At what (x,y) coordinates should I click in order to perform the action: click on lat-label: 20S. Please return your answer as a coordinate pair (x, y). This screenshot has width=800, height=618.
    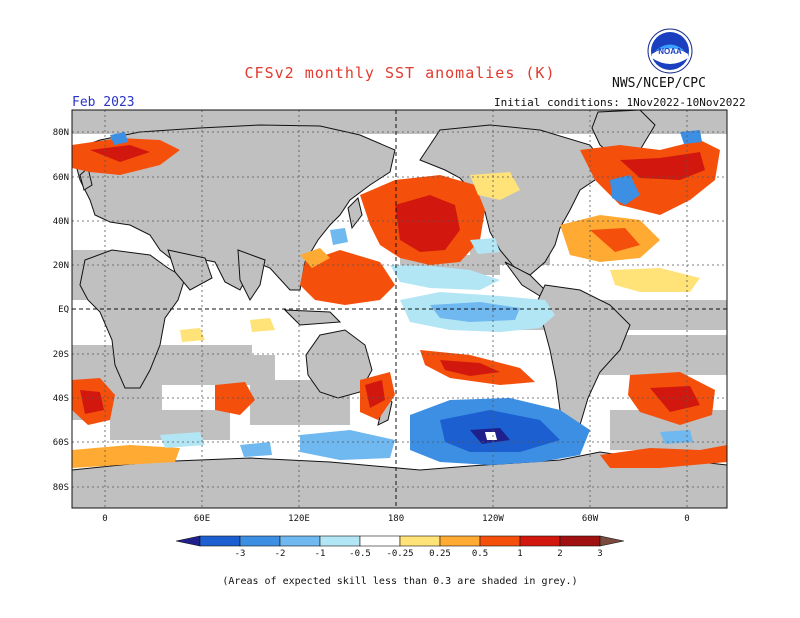
    Looking at the image, I should click on (61, 355).